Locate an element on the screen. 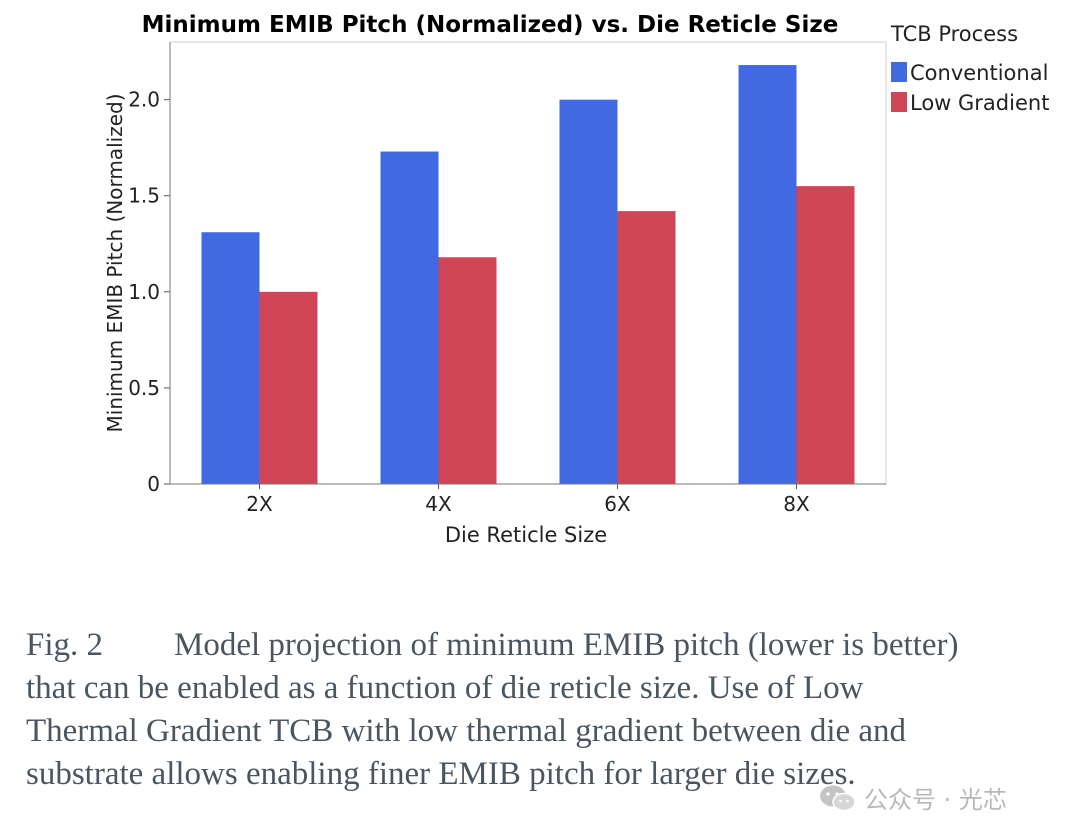 The image size is (1080, 840). watermark: 公众号 · 光芯 is located at coordinates (912, 797).